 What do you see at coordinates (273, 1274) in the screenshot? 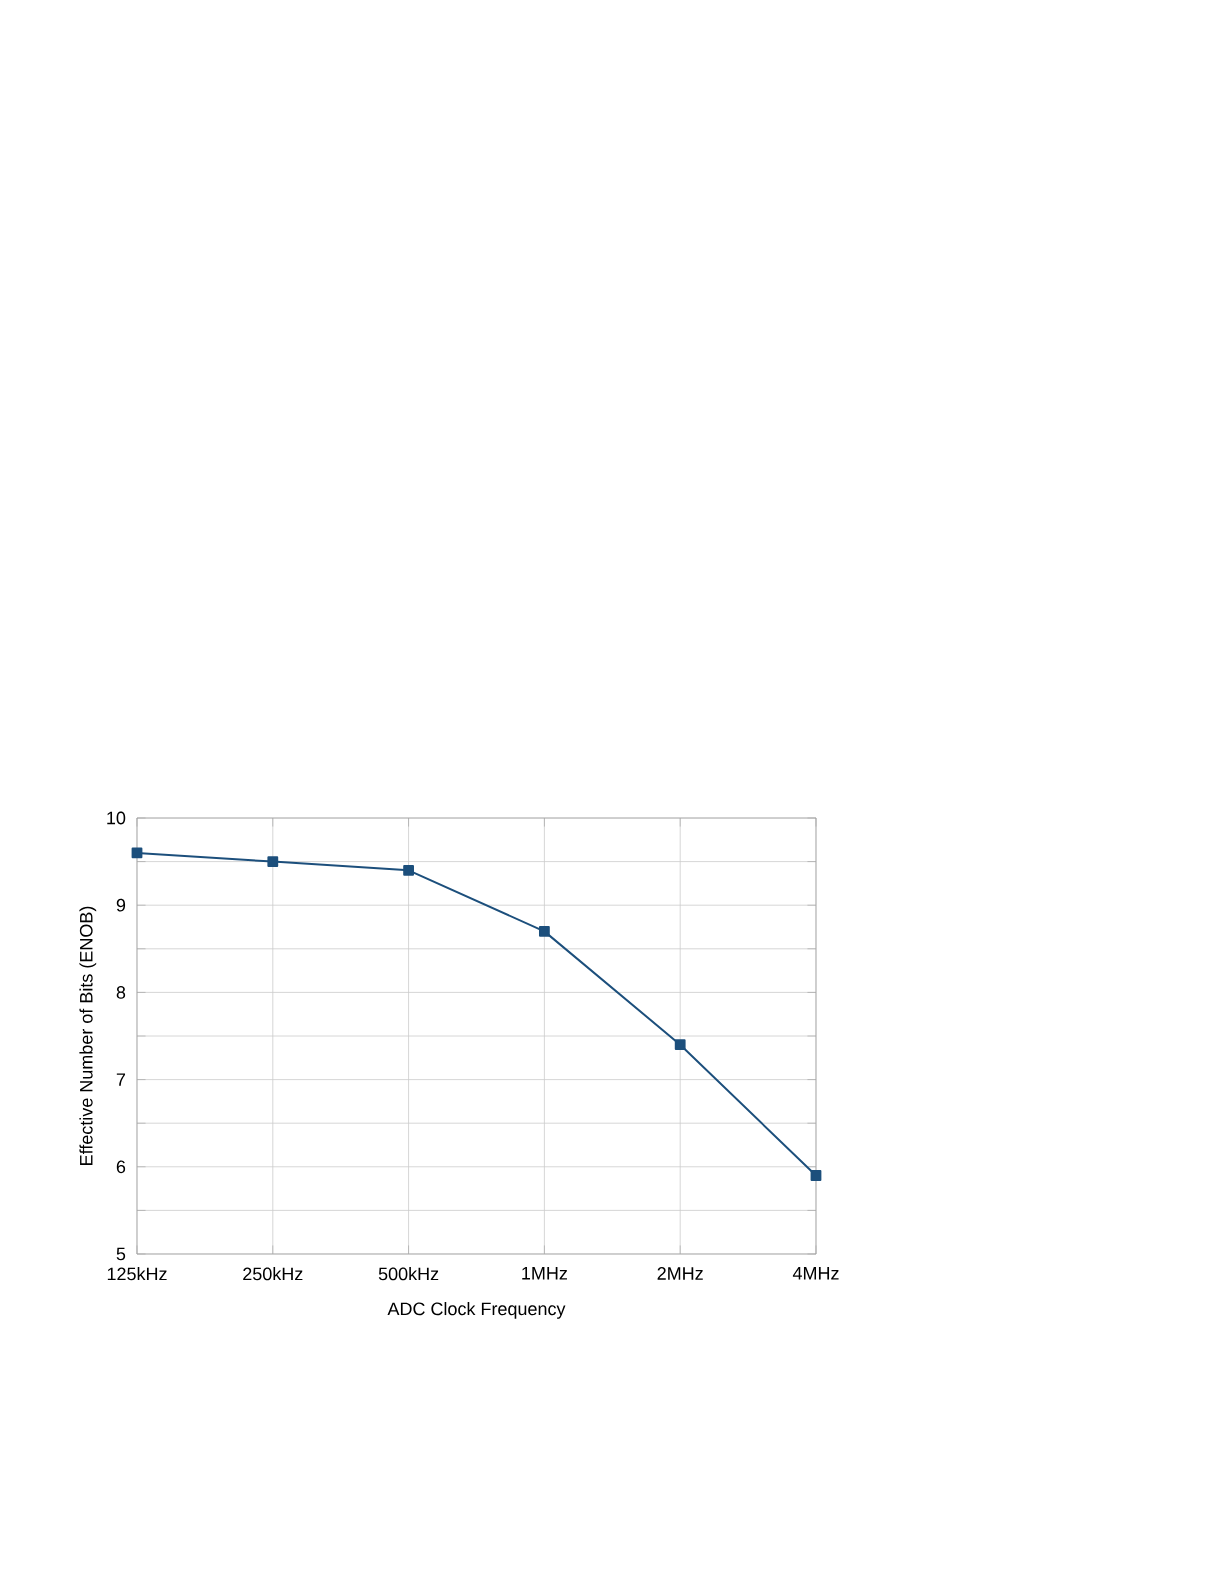
I see `x-tick-label: 250kHz` at bounding box center [273, 1274].